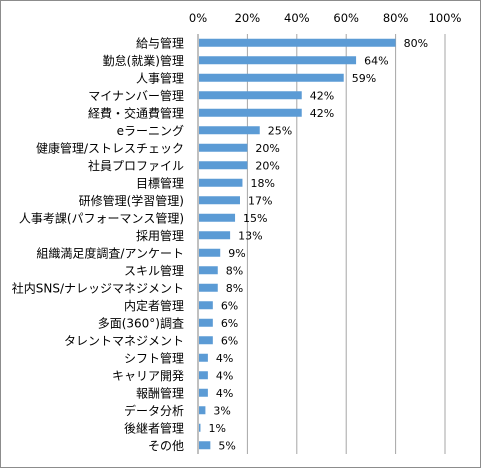 This screenshot has height=471, width=481. What do you see at coordinates (346, 18) in the screenshot?
I see `x-tick-label: 60%` at bounding box center [346, 18].